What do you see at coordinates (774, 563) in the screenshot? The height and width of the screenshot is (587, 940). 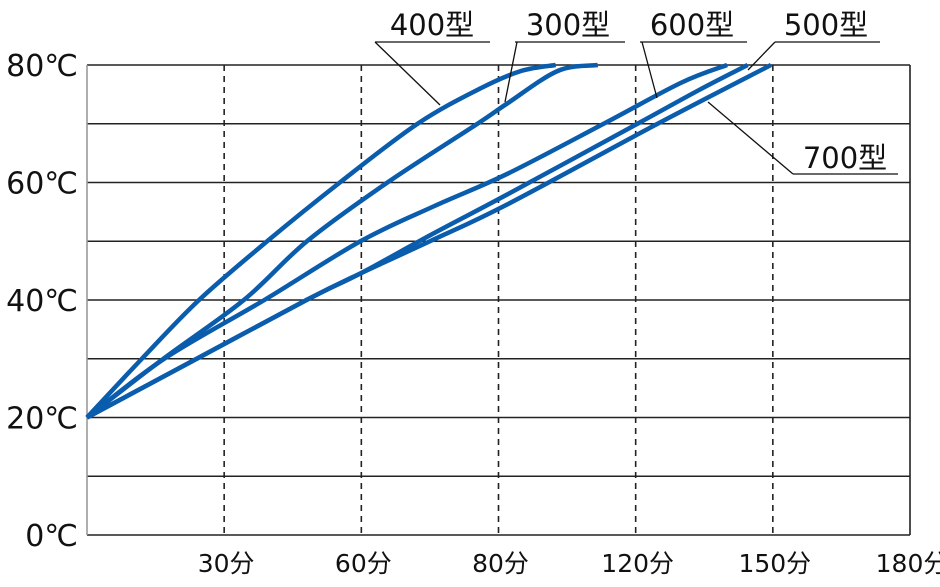 I see `x-tick-label: 150分` at bounding box center [774, 563].